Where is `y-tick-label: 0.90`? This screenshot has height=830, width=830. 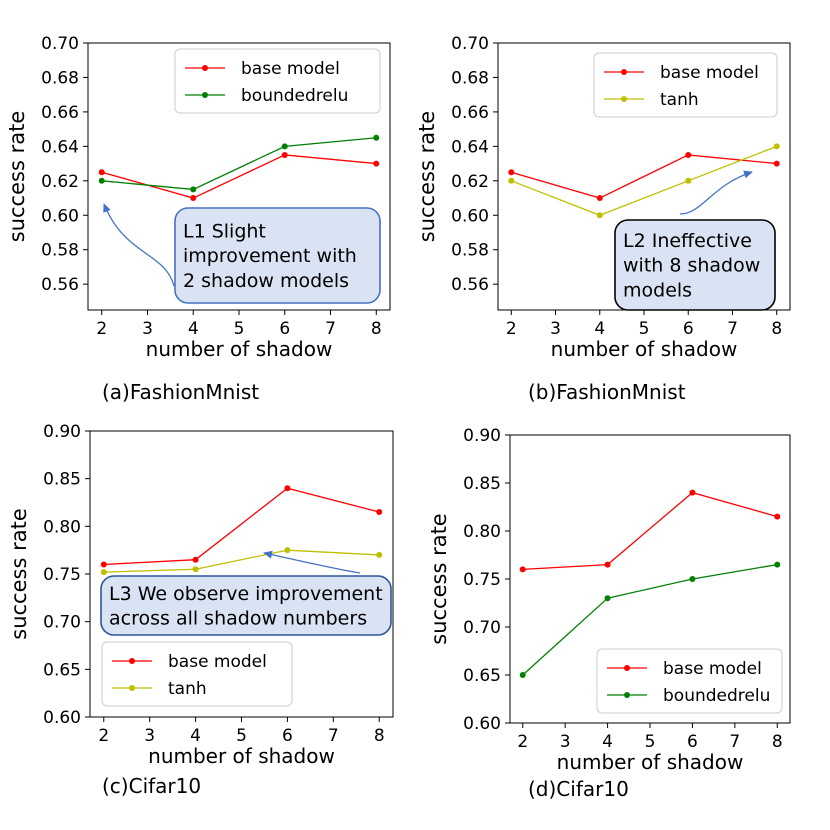
y-tick-label: 0.90 is located at coordinates (482, 436).